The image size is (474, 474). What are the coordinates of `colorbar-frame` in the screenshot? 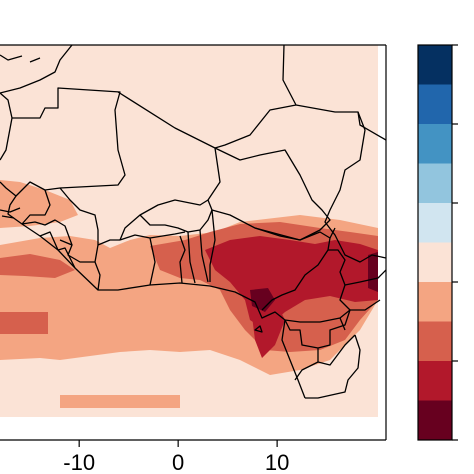 It's located at (435, 242).